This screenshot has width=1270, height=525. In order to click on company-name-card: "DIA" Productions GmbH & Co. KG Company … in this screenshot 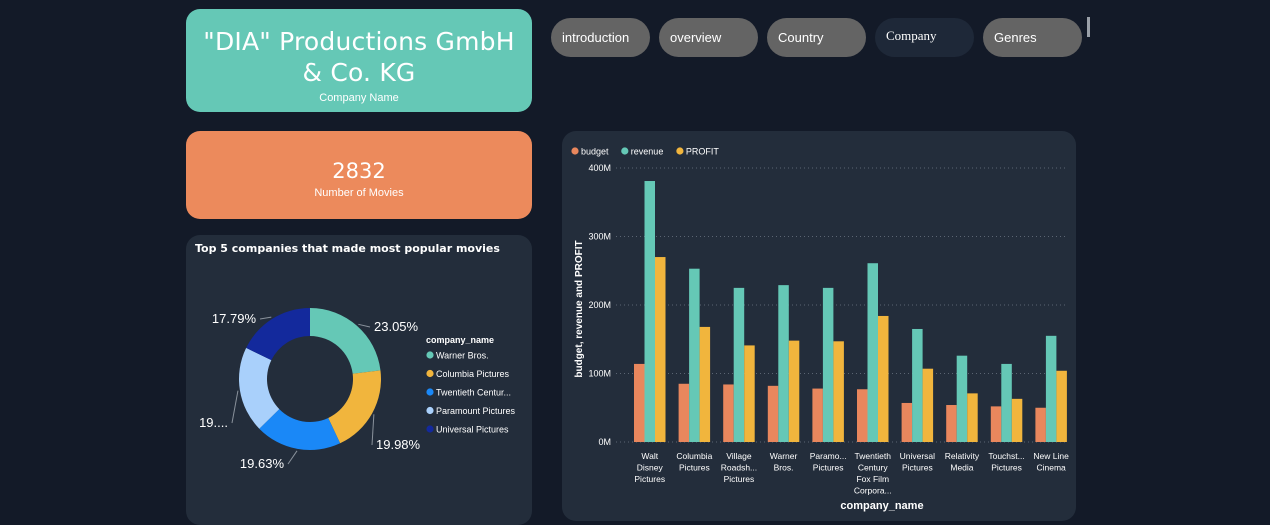, I will do `click(359, 60)`.